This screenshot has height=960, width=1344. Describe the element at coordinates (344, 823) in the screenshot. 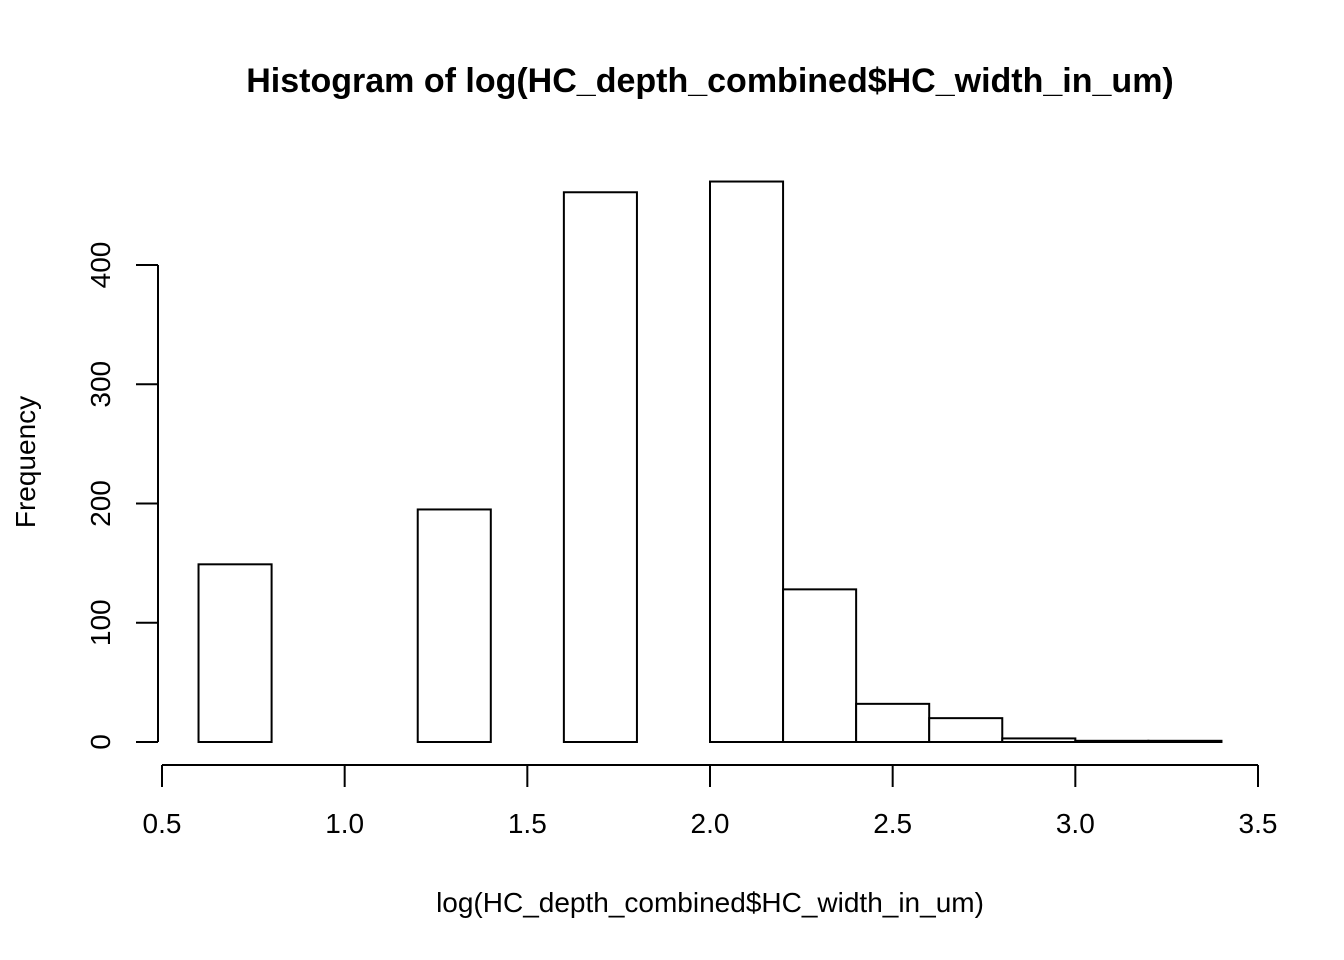

I see `x-tick-label: 1.0` at that location.